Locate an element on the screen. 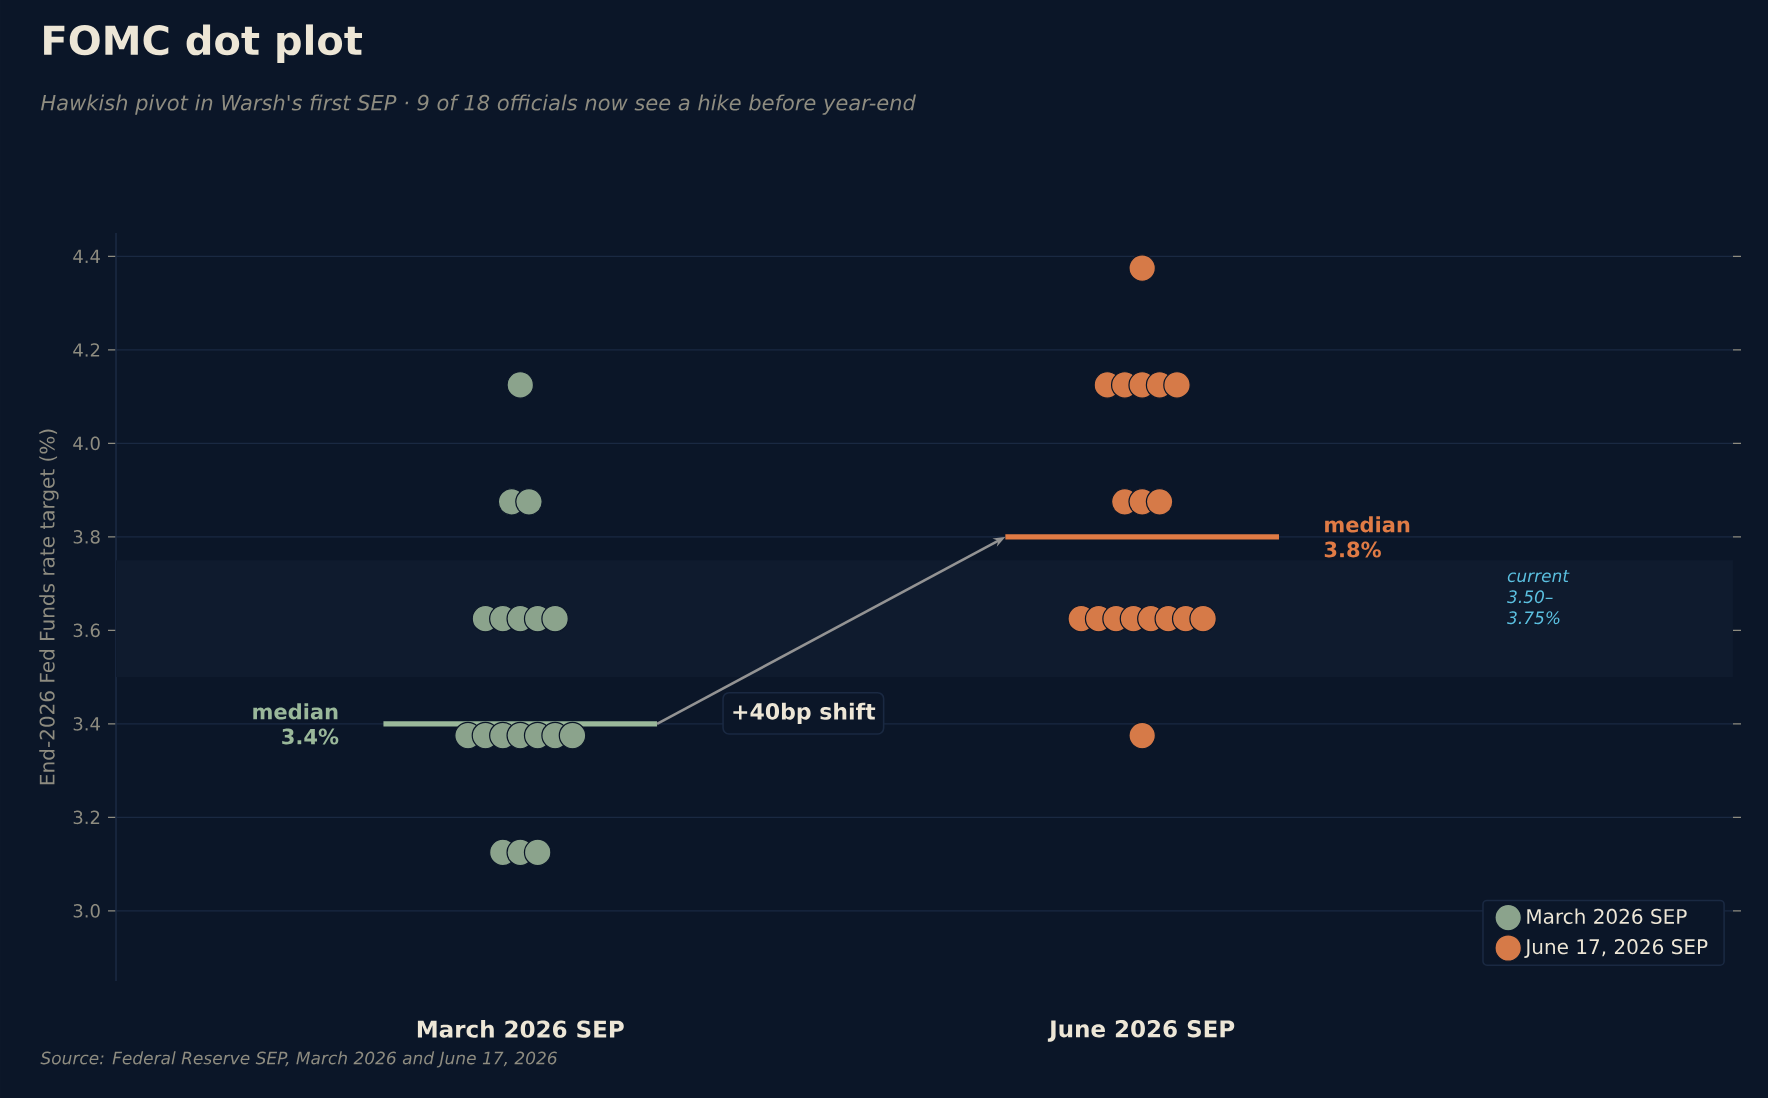 The width and height of the screenshot is (1768, 1098). legend-label: March 2026 SEP is located at coordinates (1607, 916).